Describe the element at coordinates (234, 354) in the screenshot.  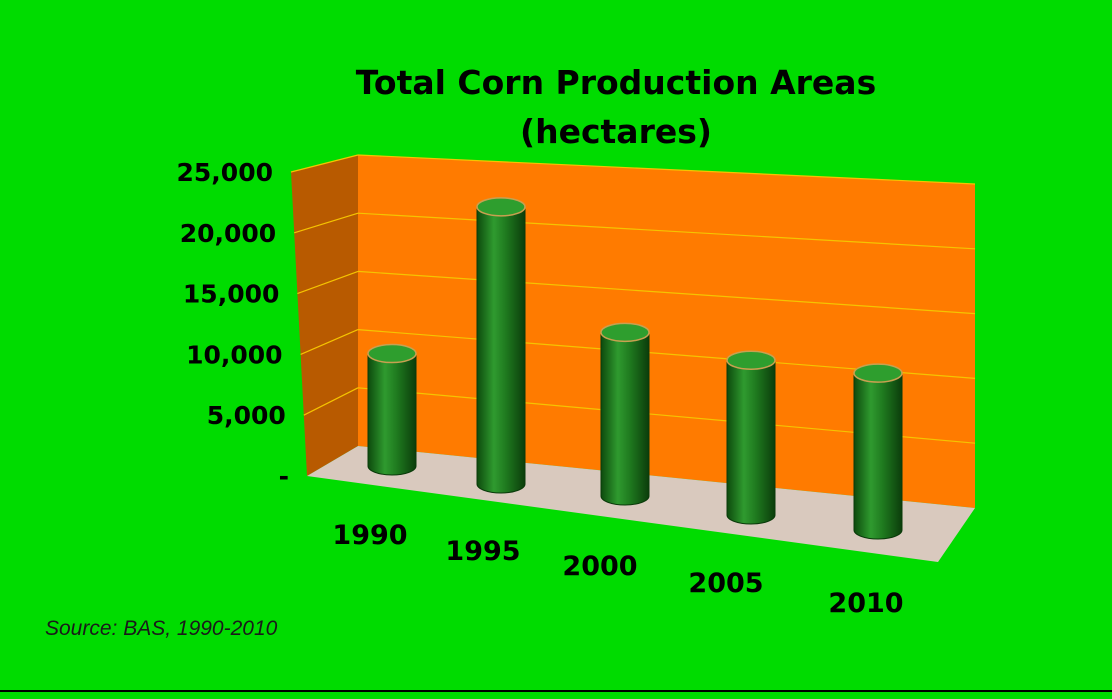
I see `y-tick-label: 10,000` at that location.